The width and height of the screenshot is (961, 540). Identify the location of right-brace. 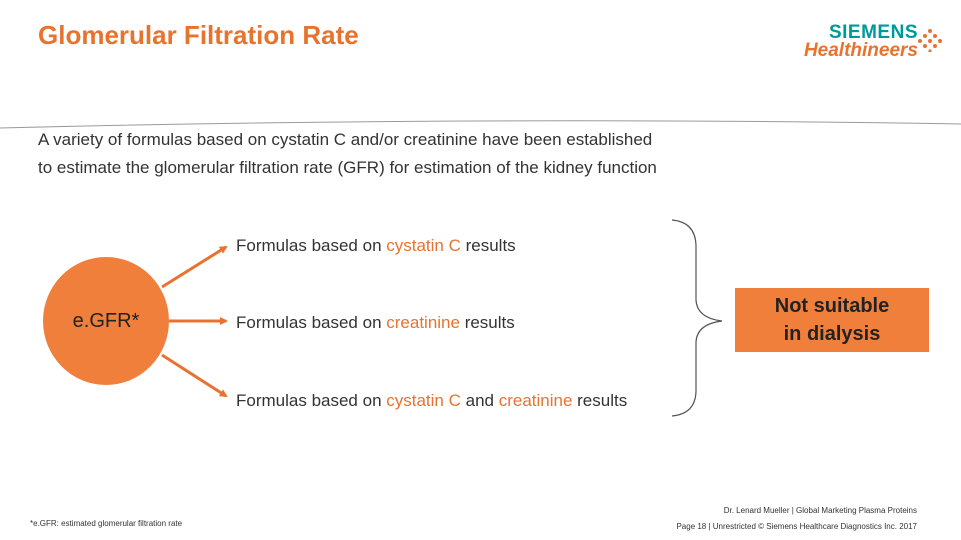
(697, 318).